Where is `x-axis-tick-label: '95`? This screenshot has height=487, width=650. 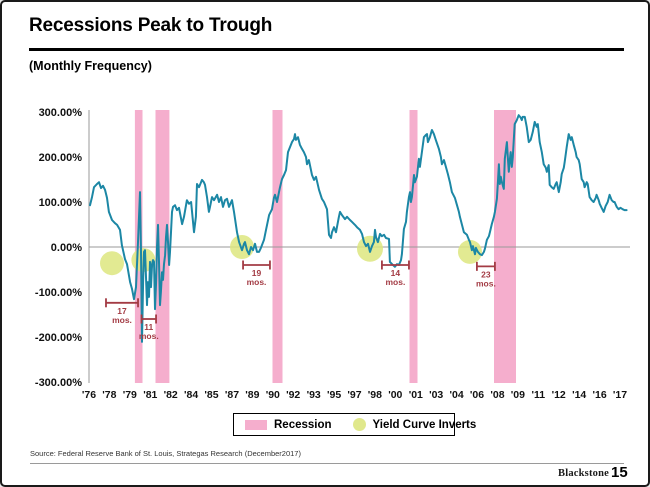
x-axis-tick-label: '95 is located at coordinates (334, 395).